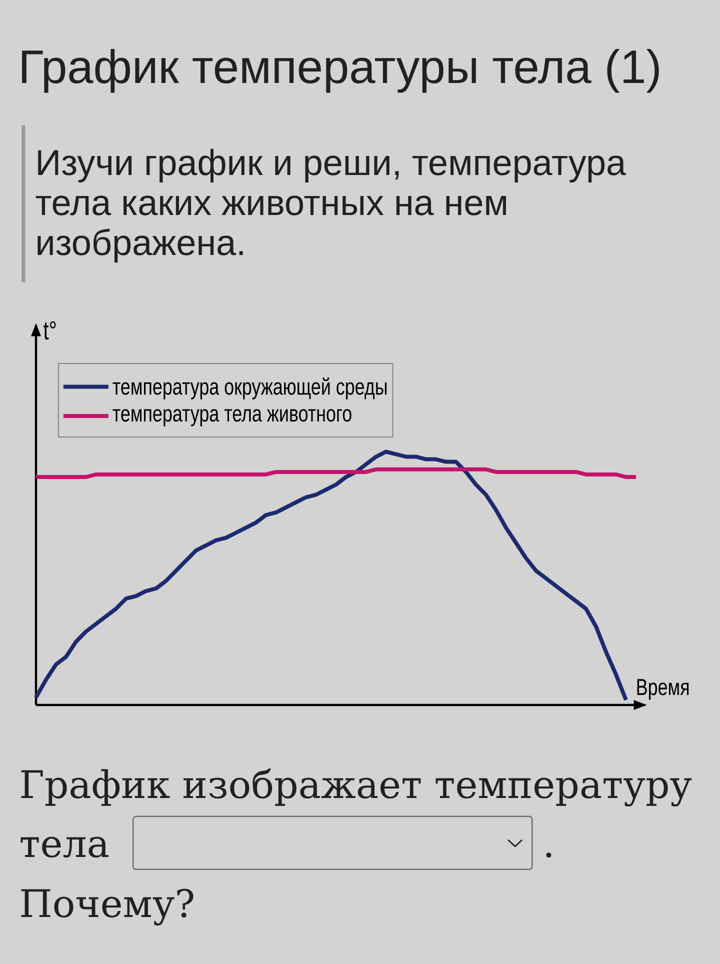  What do you see at coordinates (249, 389) in the screenshot?
I see `legend-label: температура окружающей среды` at bounding box center [249, 389].